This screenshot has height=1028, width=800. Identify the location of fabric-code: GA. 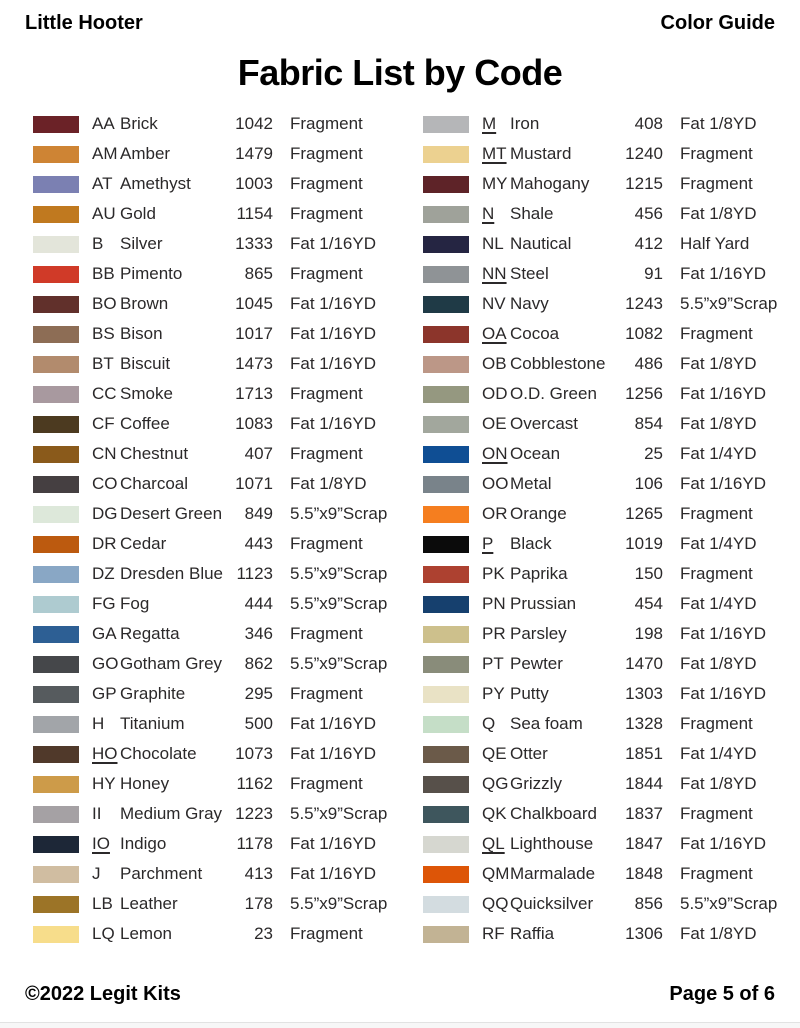
(104, 633).